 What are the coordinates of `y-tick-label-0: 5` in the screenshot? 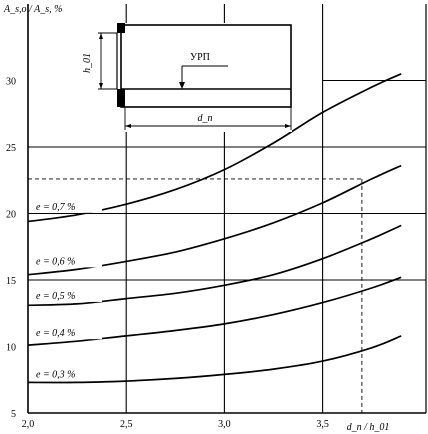 It's located at (13, 414).